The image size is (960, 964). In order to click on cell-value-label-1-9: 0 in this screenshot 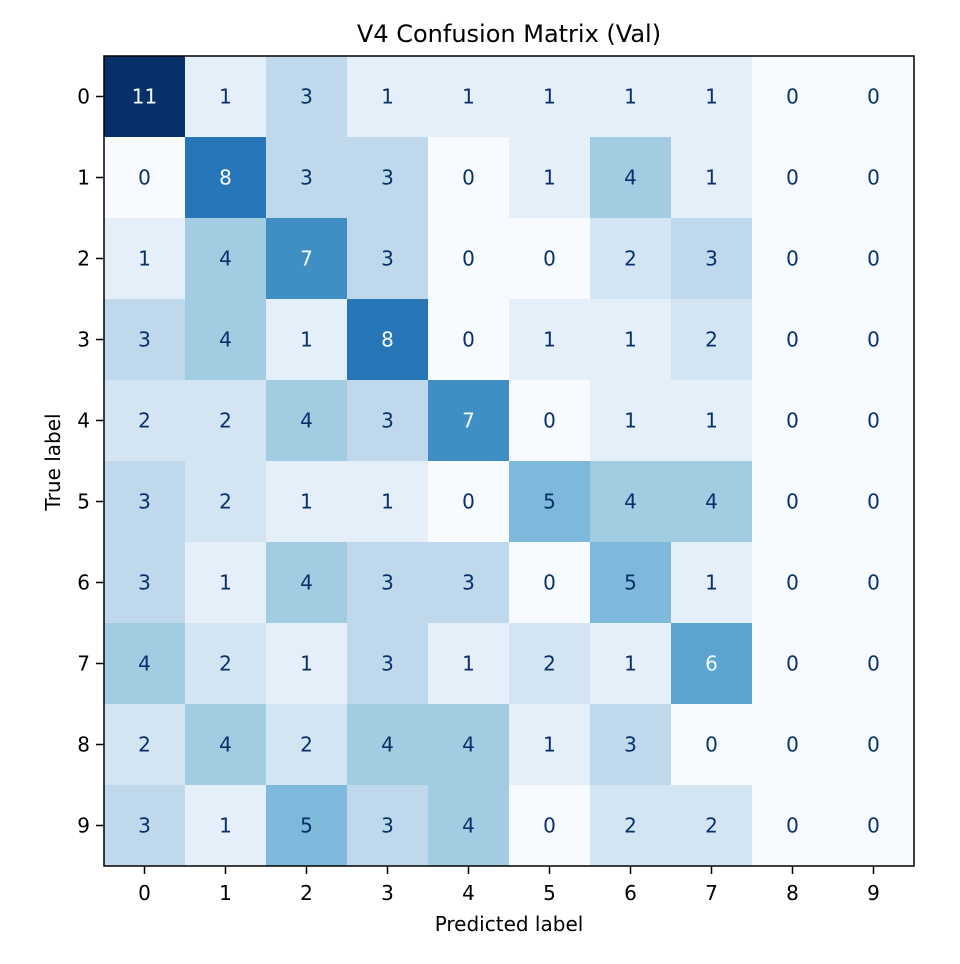, I will do `click(873, 178)`.